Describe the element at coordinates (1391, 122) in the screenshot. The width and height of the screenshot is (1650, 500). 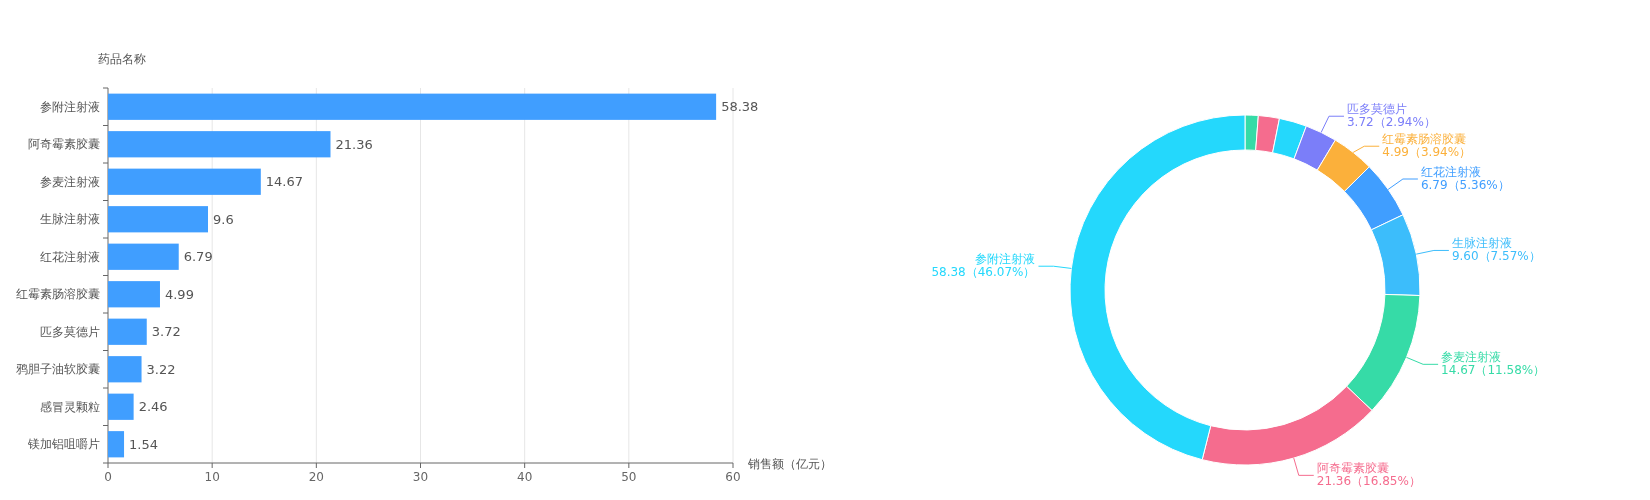
I see `data-label: 3.72（2.94%）` at that location.